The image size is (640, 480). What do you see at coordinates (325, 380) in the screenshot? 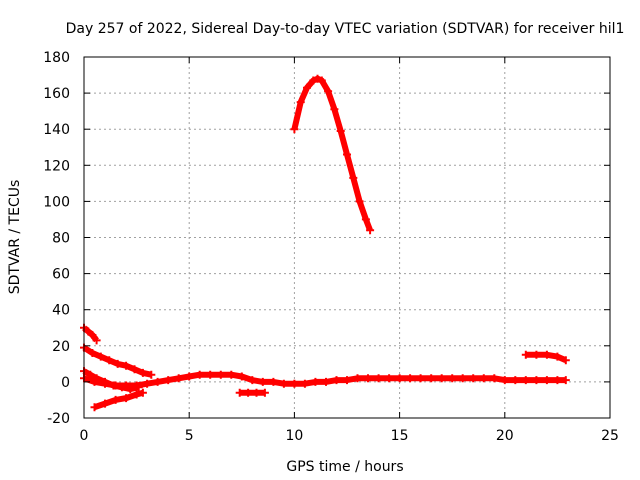
I see `series-arc-main` at bounding box center [325, 380].